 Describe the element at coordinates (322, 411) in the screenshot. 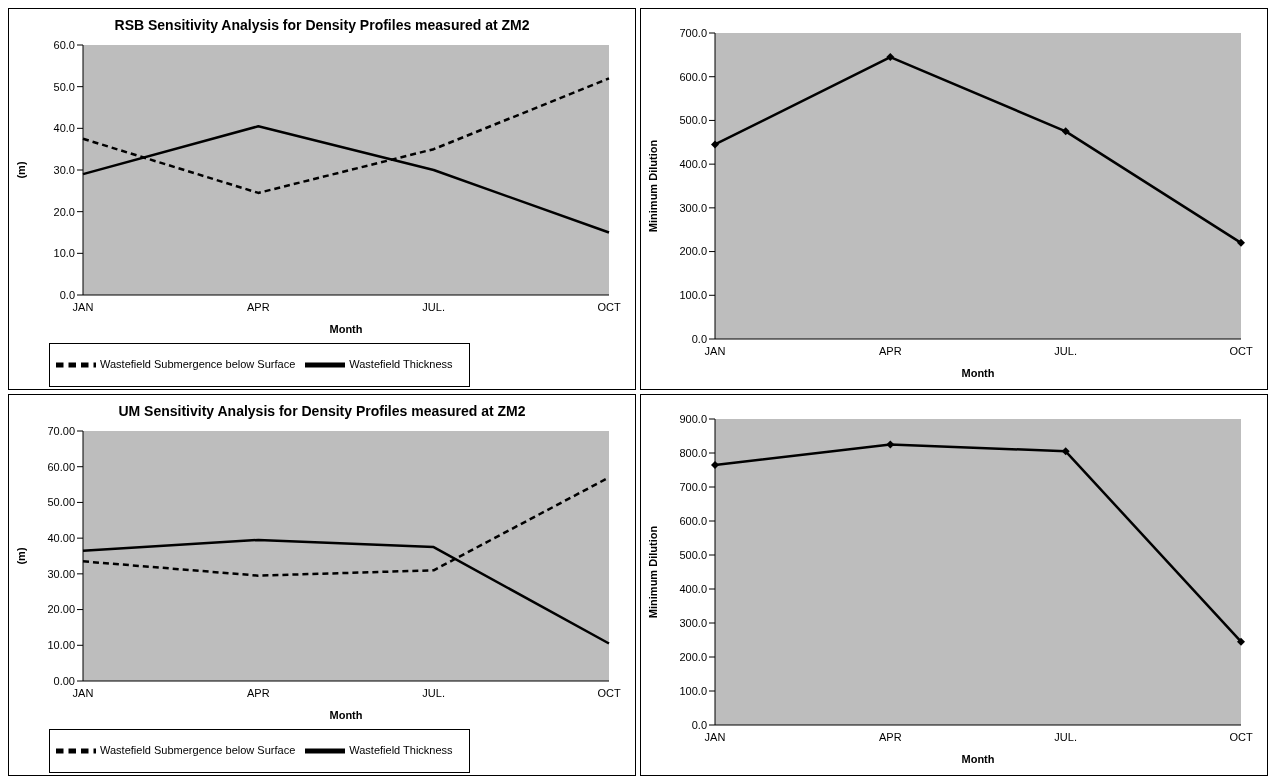

I see `chart-title: UM Sensitivity Analysis for Density Profiles measured at ZM2` at that location.